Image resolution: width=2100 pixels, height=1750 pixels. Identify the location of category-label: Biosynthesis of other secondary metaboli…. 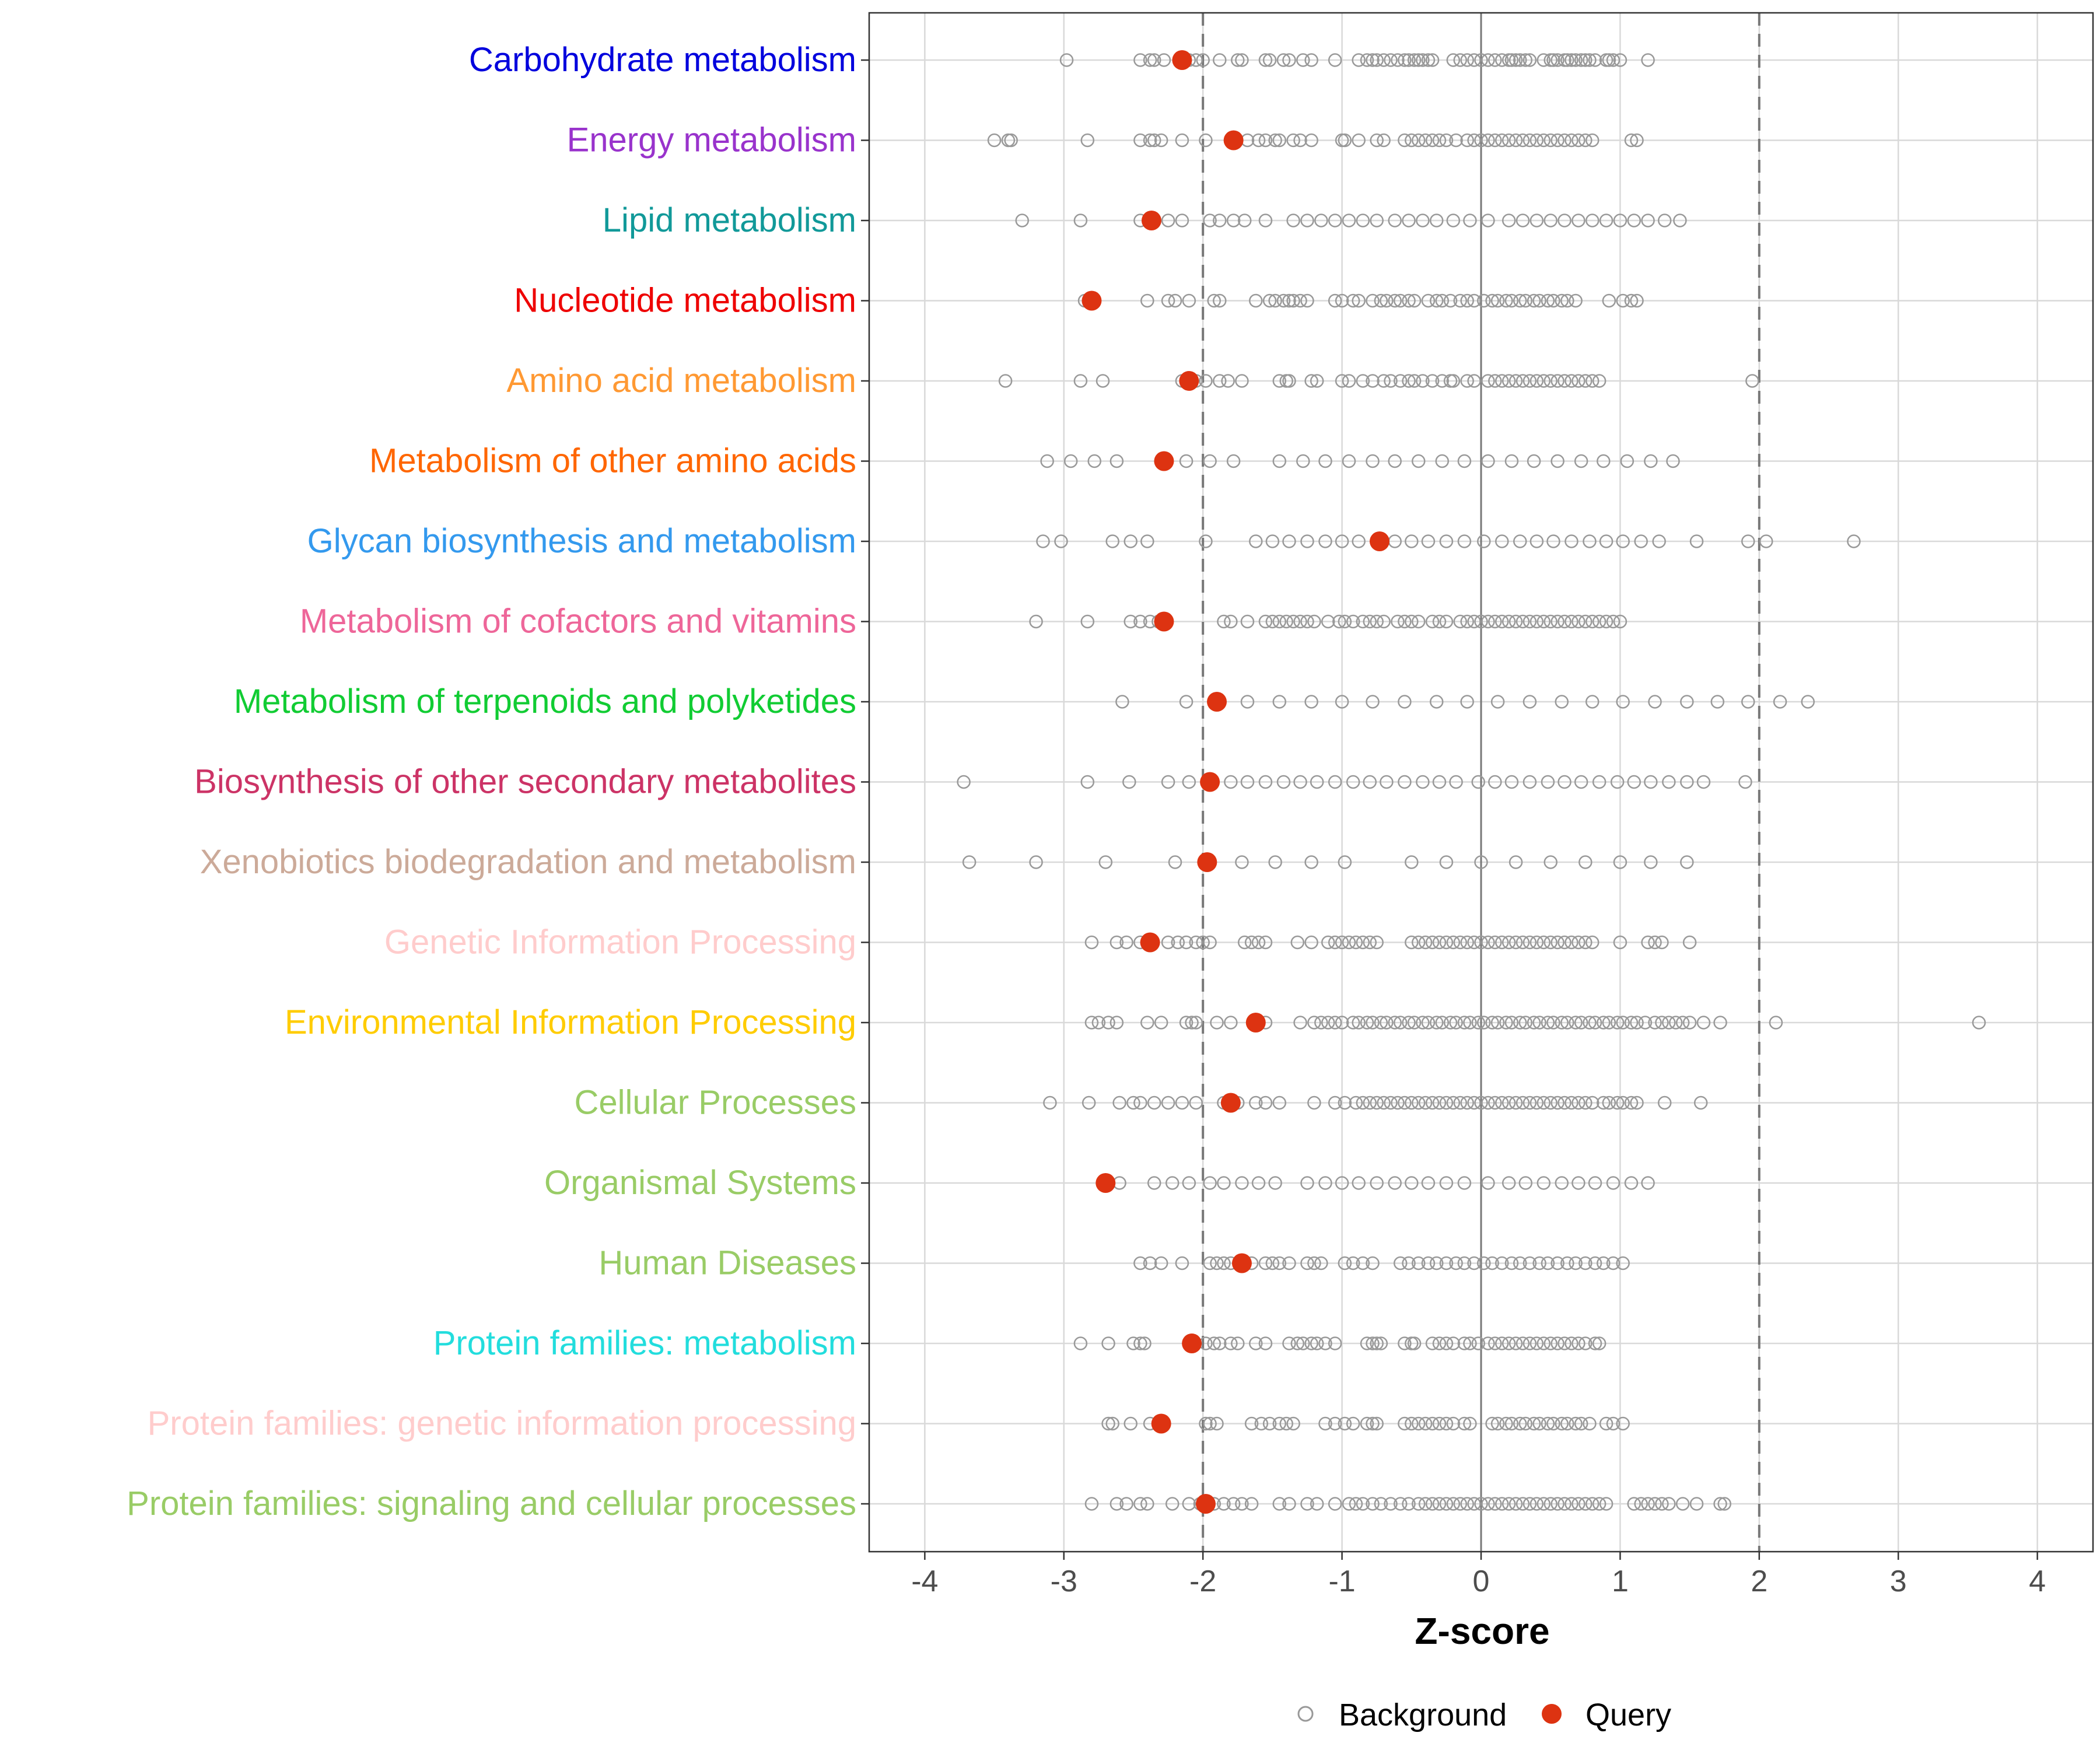
(525, 782).